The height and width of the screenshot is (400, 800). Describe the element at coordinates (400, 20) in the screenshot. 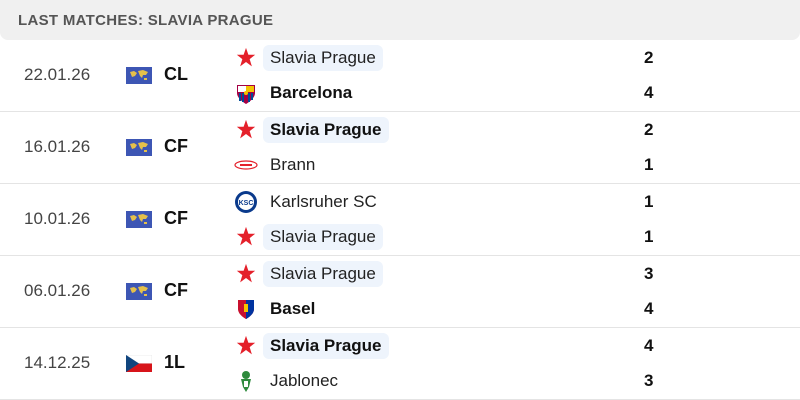

I see `section-header: LAST MATCHES: SLAVIA PRAGUE` at that location.